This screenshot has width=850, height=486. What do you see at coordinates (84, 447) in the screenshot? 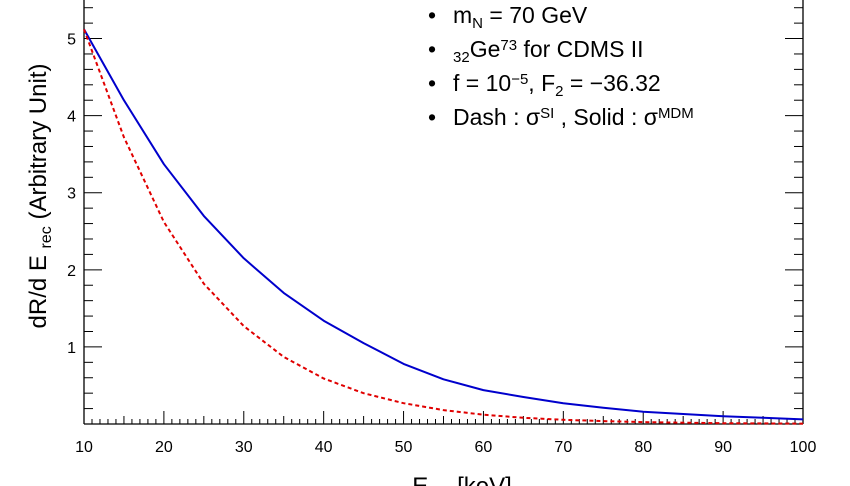
I see `x-tick-label: 10` at bounding box center [84, 447].